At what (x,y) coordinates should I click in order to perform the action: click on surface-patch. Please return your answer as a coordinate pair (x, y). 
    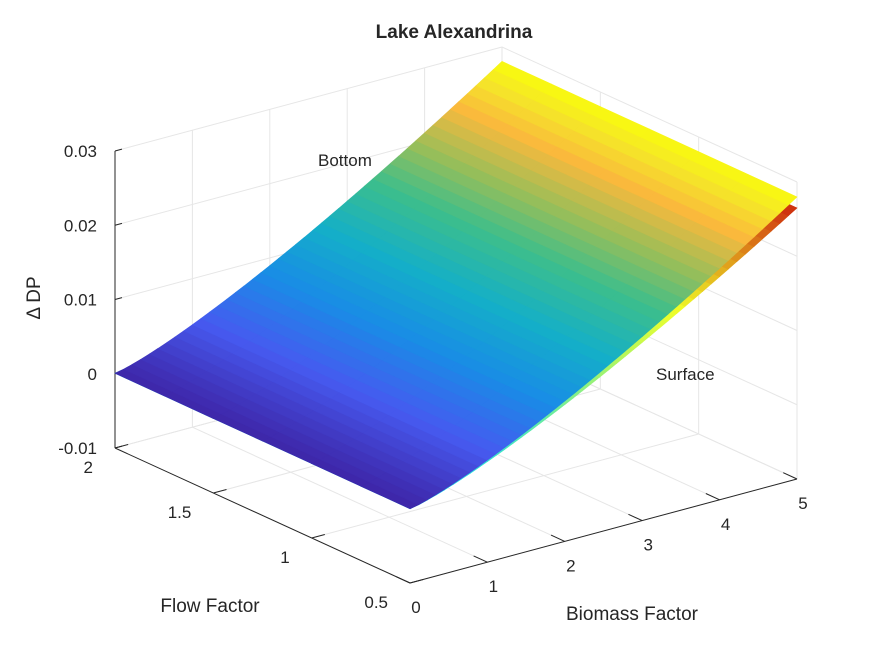
    Looking at the image, I should click on (768, 189).